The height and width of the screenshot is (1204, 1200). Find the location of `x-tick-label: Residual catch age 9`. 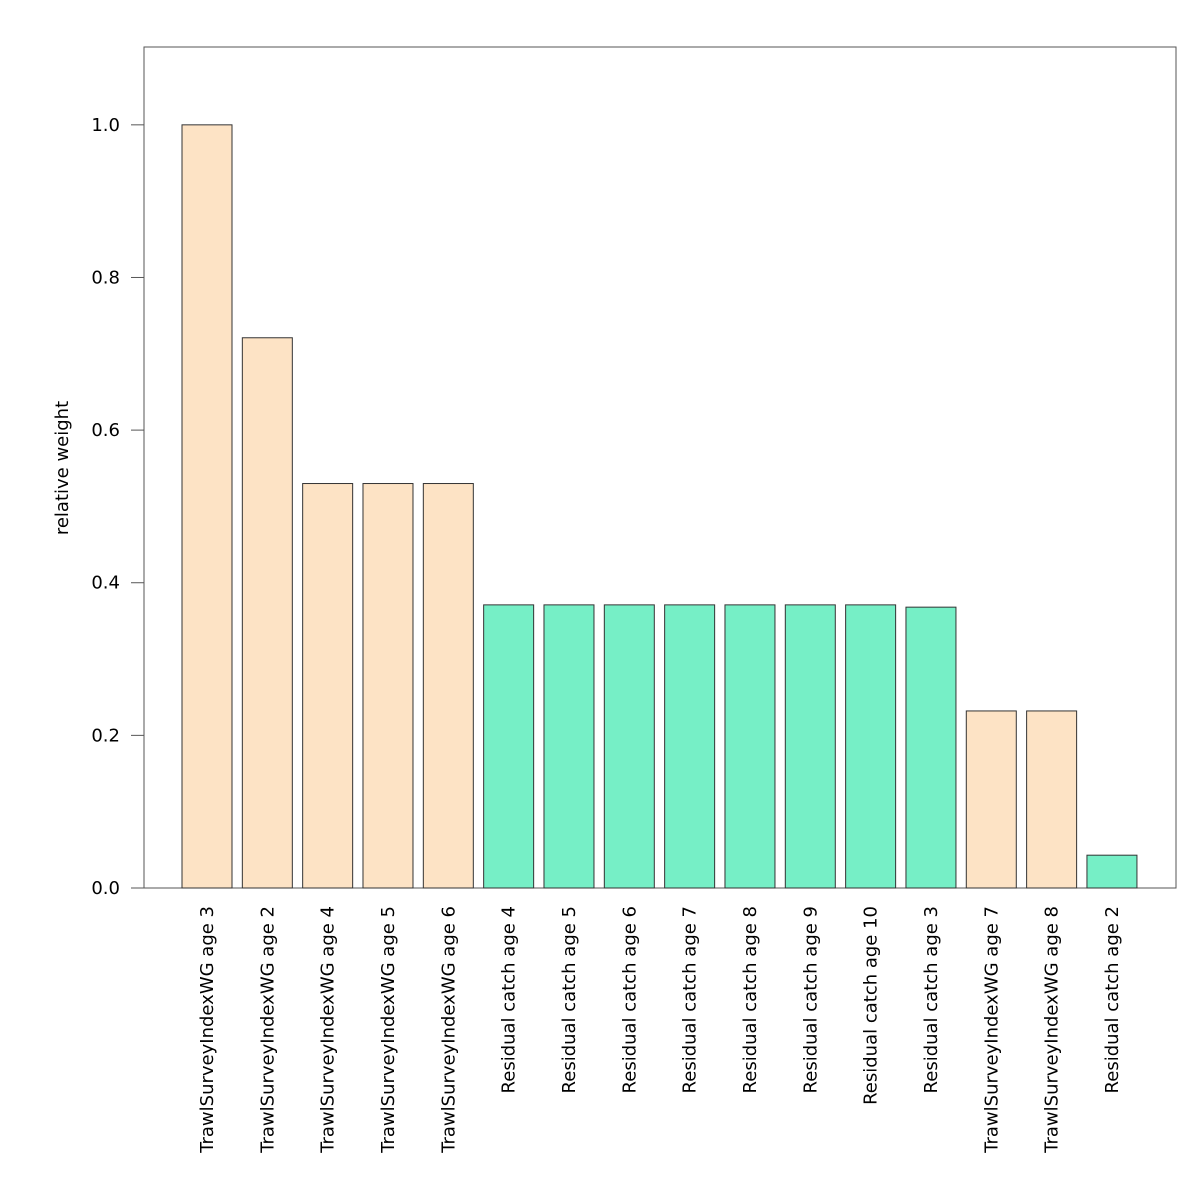

x-tick-label: Residual catch age 9 is located at coordinates (810, 999).